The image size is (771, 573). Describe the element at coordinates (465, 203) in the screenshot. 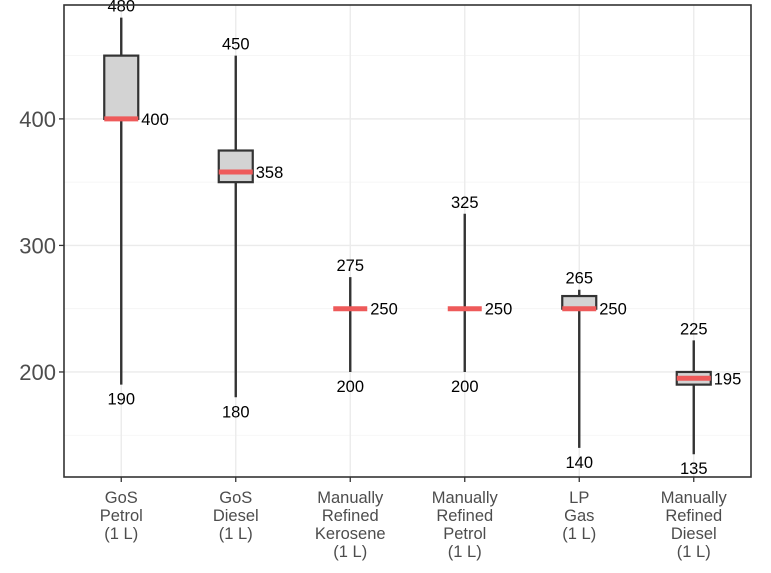

I see `max-label: 325` at that location.